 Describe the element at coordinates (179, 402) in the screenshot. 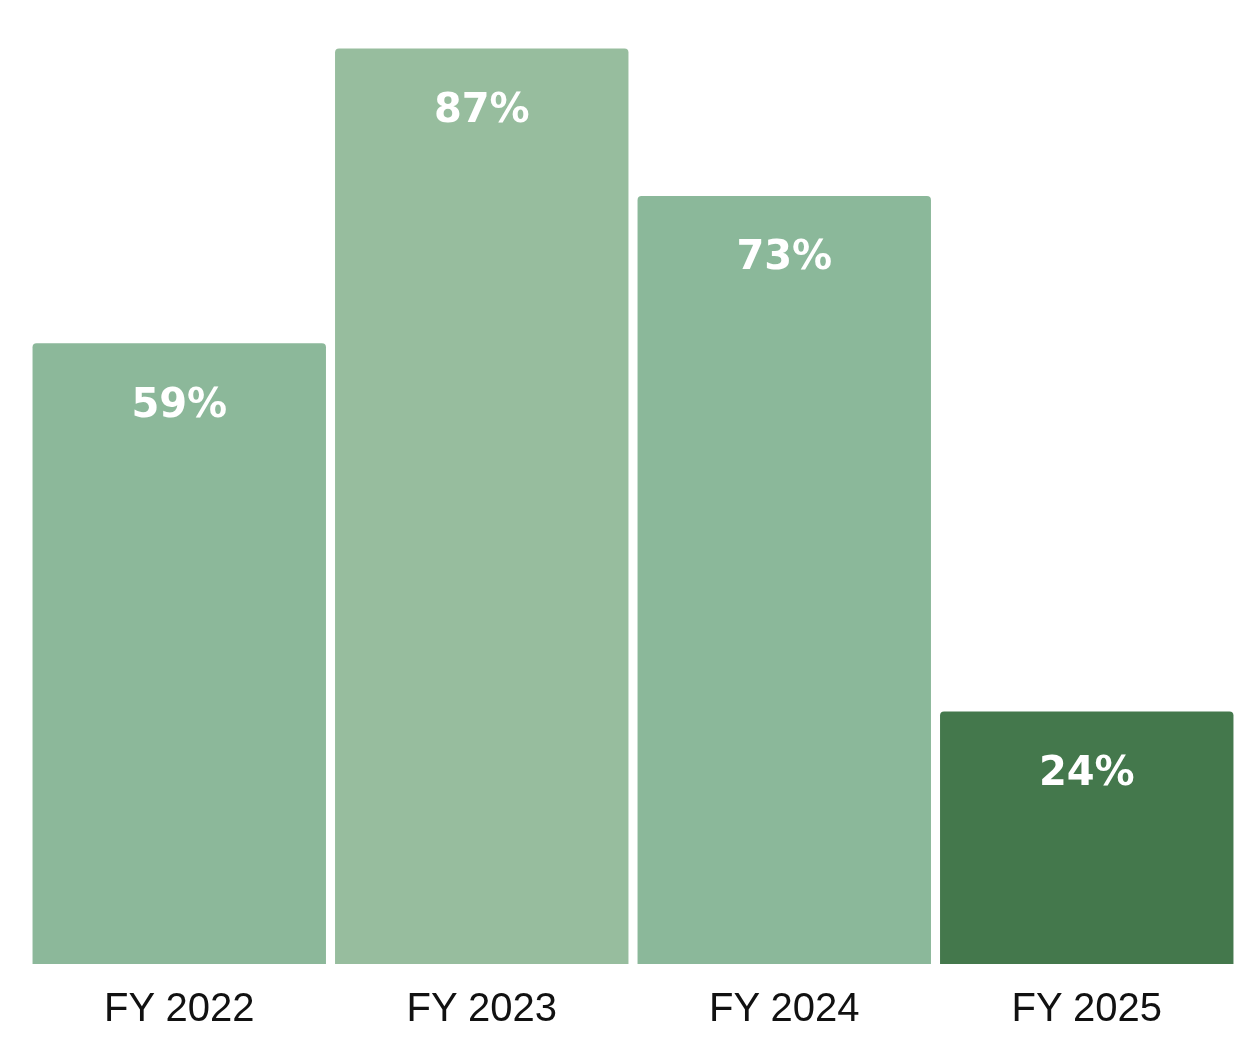

I see `data-label: 59%` at that location.